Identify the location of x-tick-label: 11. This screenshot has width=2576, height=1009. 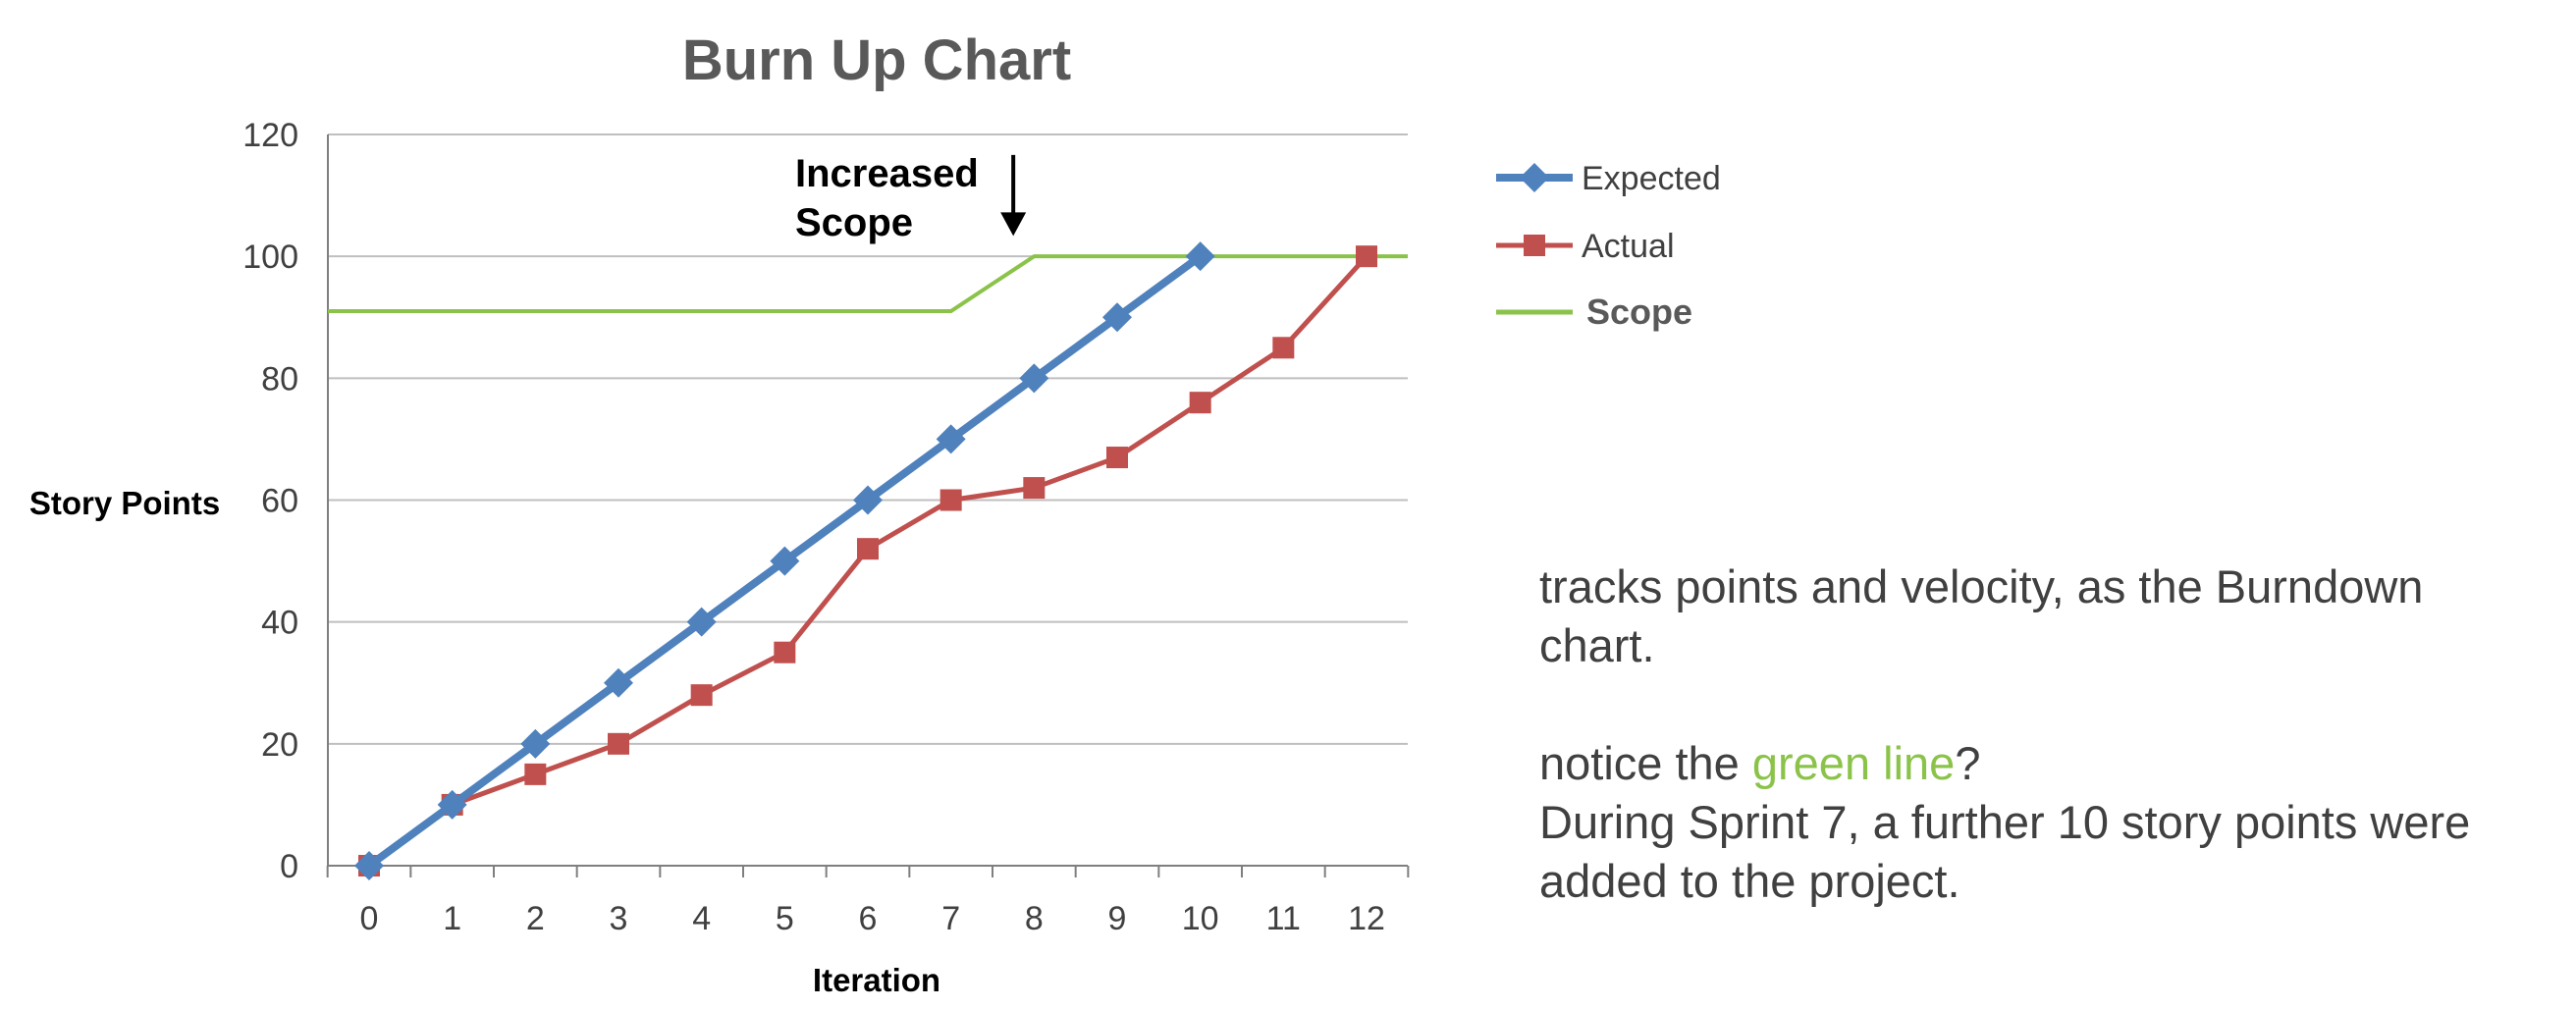
(1283, 918).